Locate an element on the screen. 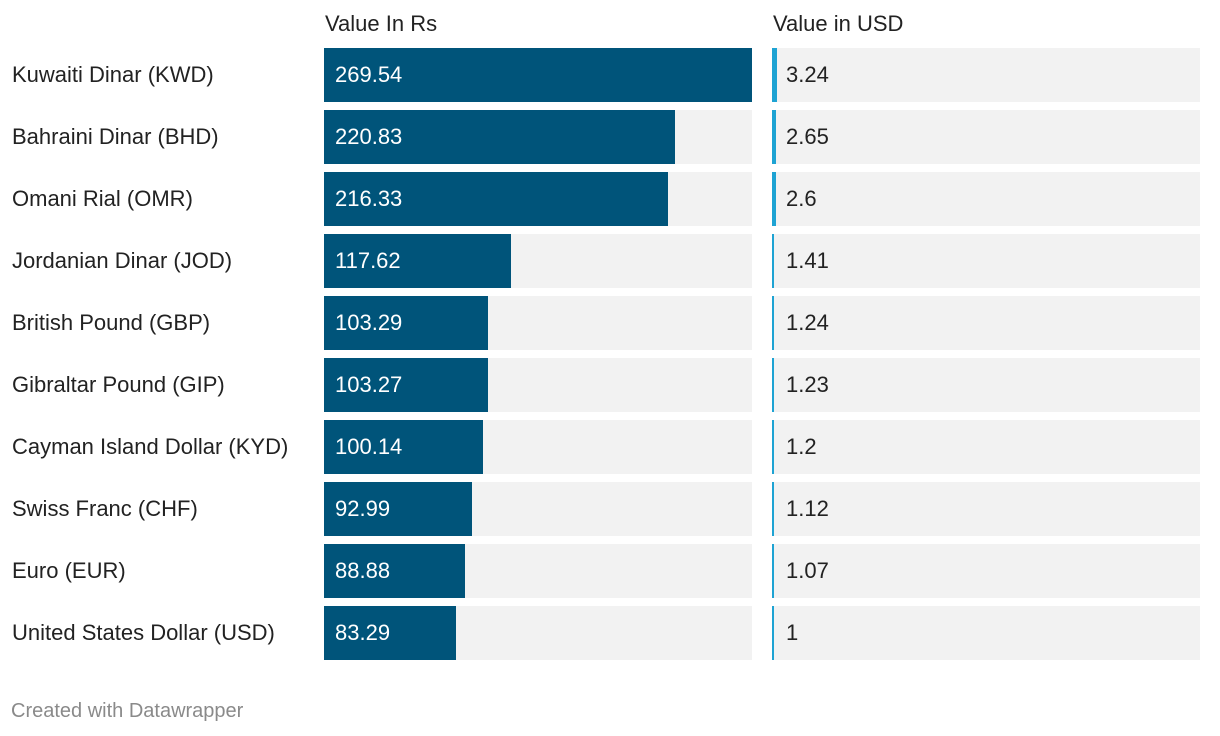 The image size is (1220, 736). column-header-rs: Value In Rs is located at coordinates (381, 23).